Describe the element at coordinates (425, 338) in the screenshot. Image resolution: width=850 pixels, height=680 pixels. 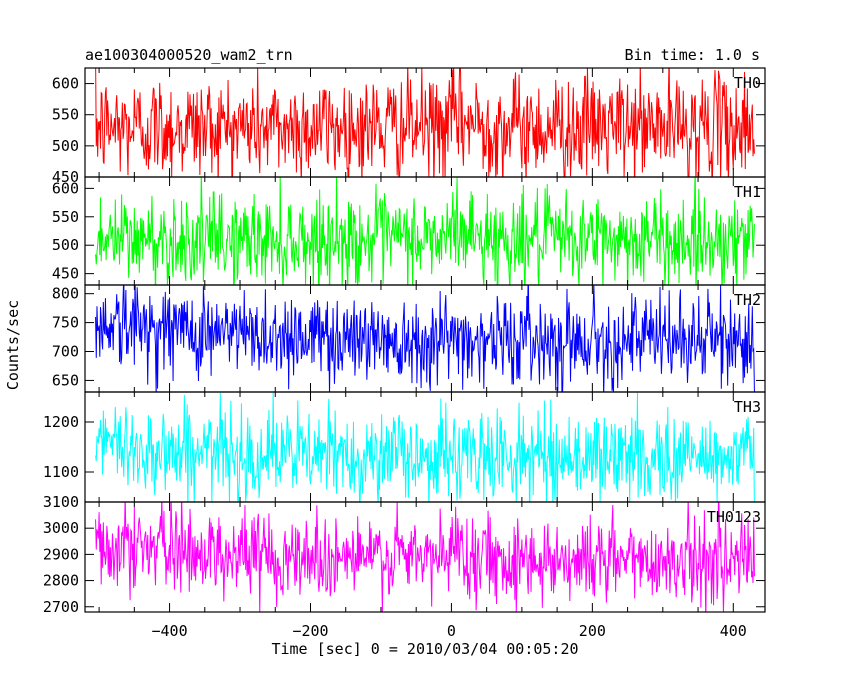
I see `series-line-th2` at that location.